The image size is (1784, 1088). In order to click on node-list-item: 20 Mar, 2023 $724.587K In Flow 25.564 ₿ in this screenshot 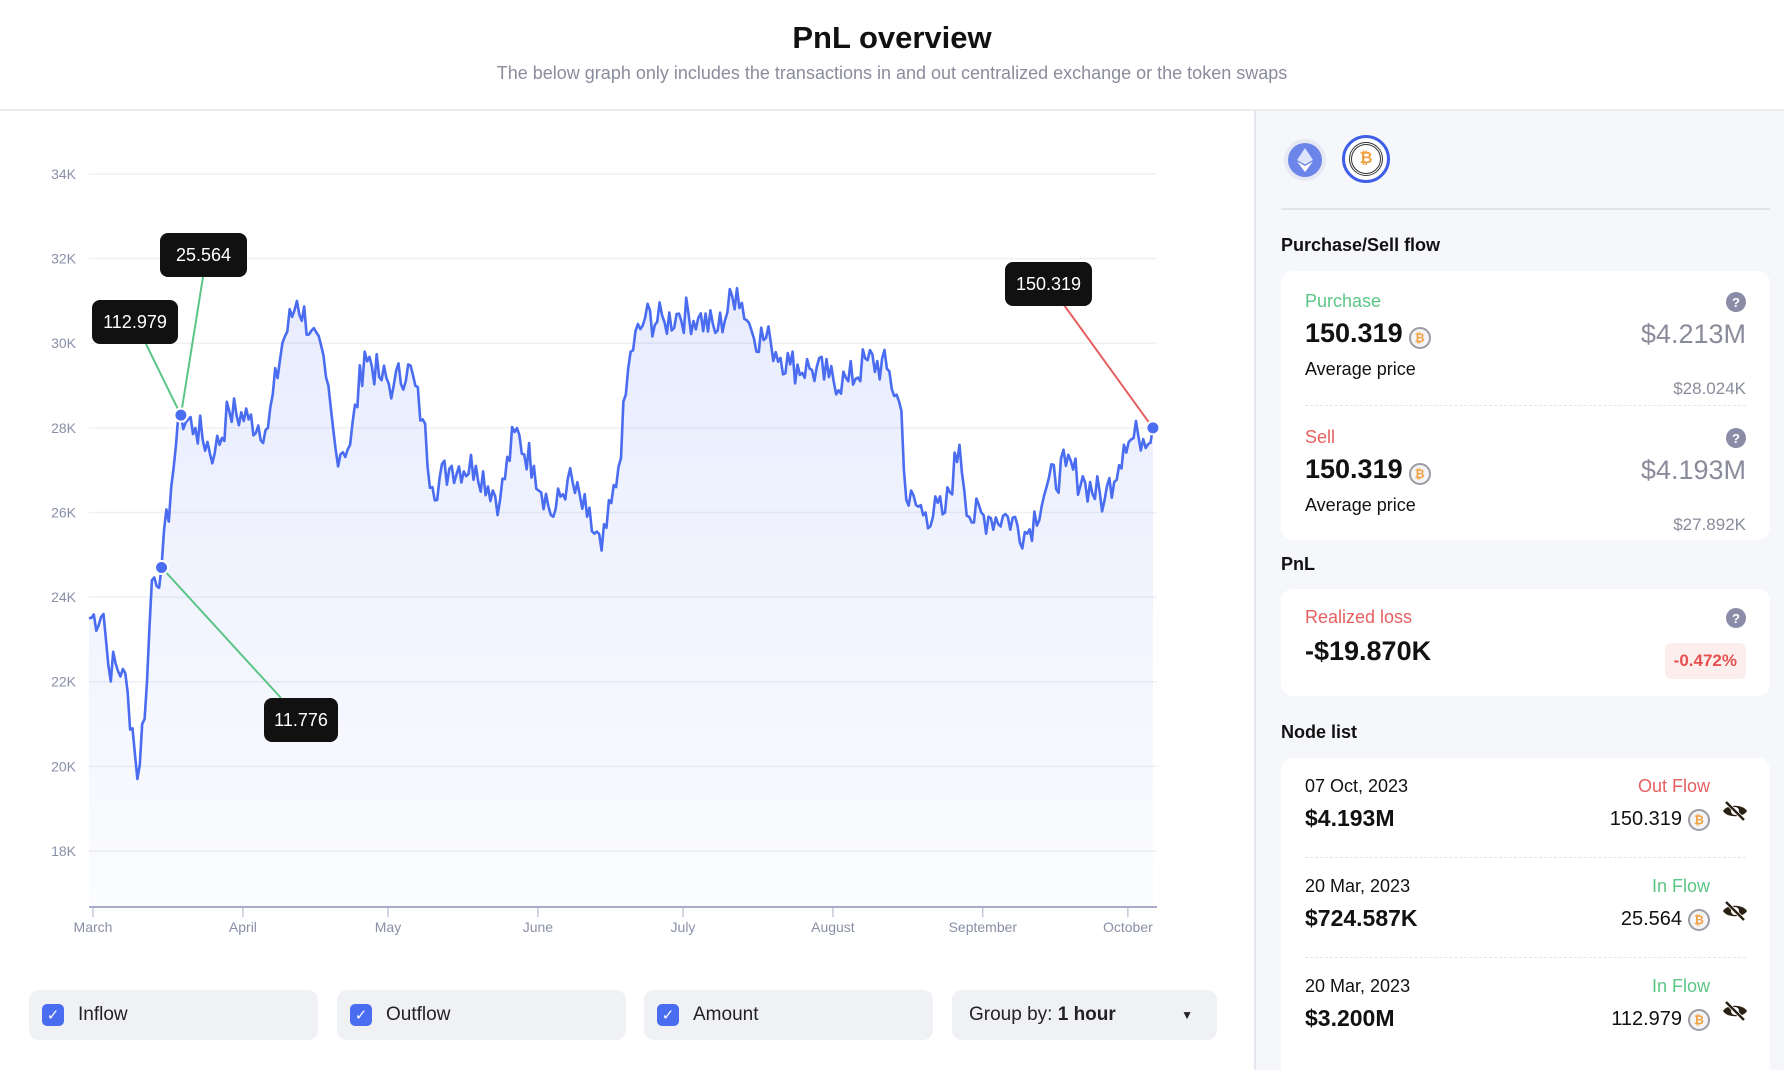, I will do `click(1507, 916)`.